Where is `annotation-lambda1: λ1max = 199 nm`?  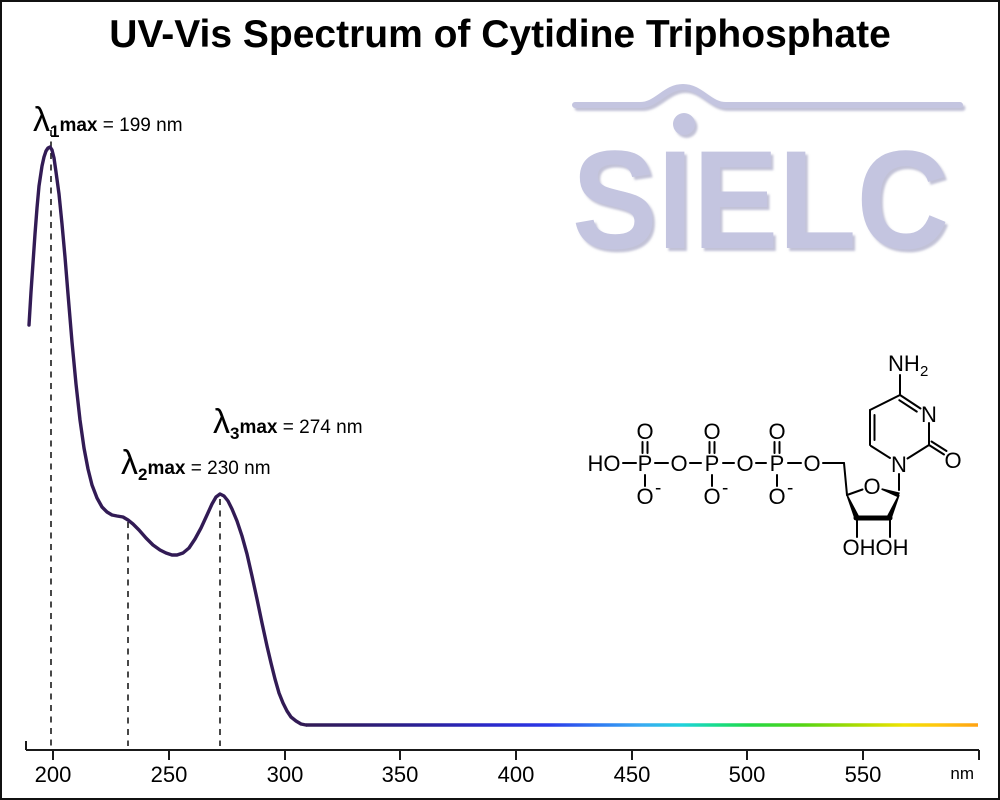 annotation-lambda1: λ1max = 199 nm is located at coordinates (108, 126).